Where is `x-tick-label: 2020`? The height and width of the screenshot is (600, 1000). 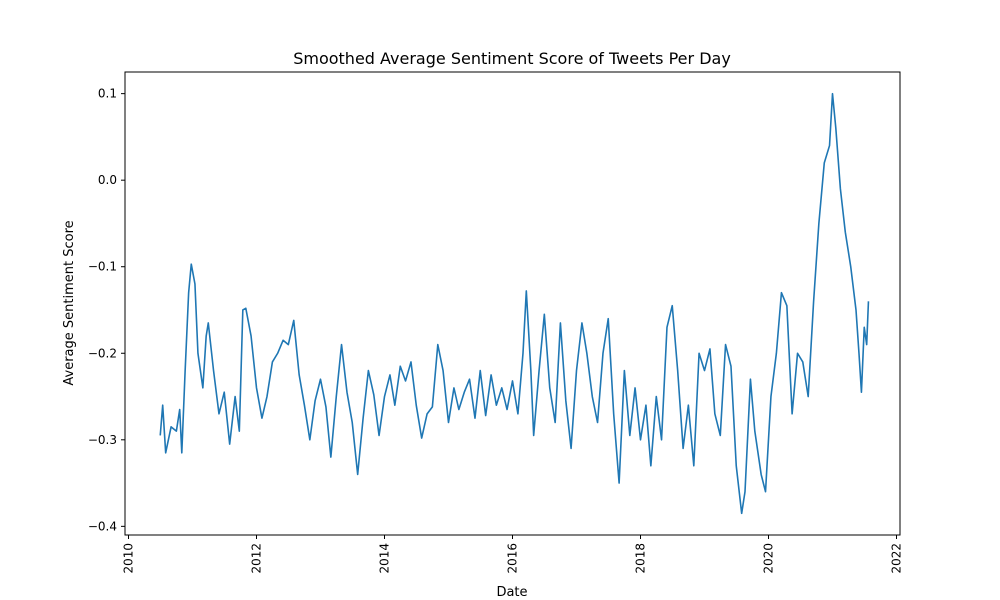 x-tick-label: 2020 is located at coordinates (769, 558).